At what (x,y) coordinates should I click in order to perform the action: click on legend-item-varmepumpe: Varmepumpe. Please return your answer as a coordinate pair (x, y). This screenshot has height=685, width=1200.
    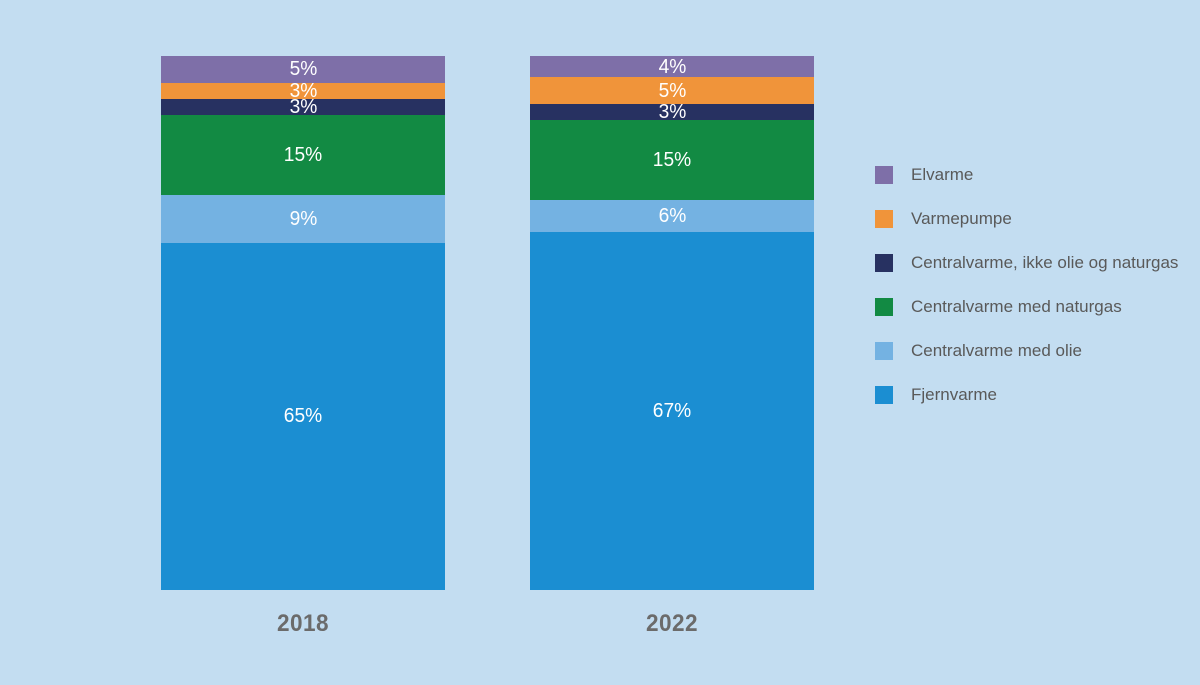
    Looking at the image, I should click on (1026, 219).